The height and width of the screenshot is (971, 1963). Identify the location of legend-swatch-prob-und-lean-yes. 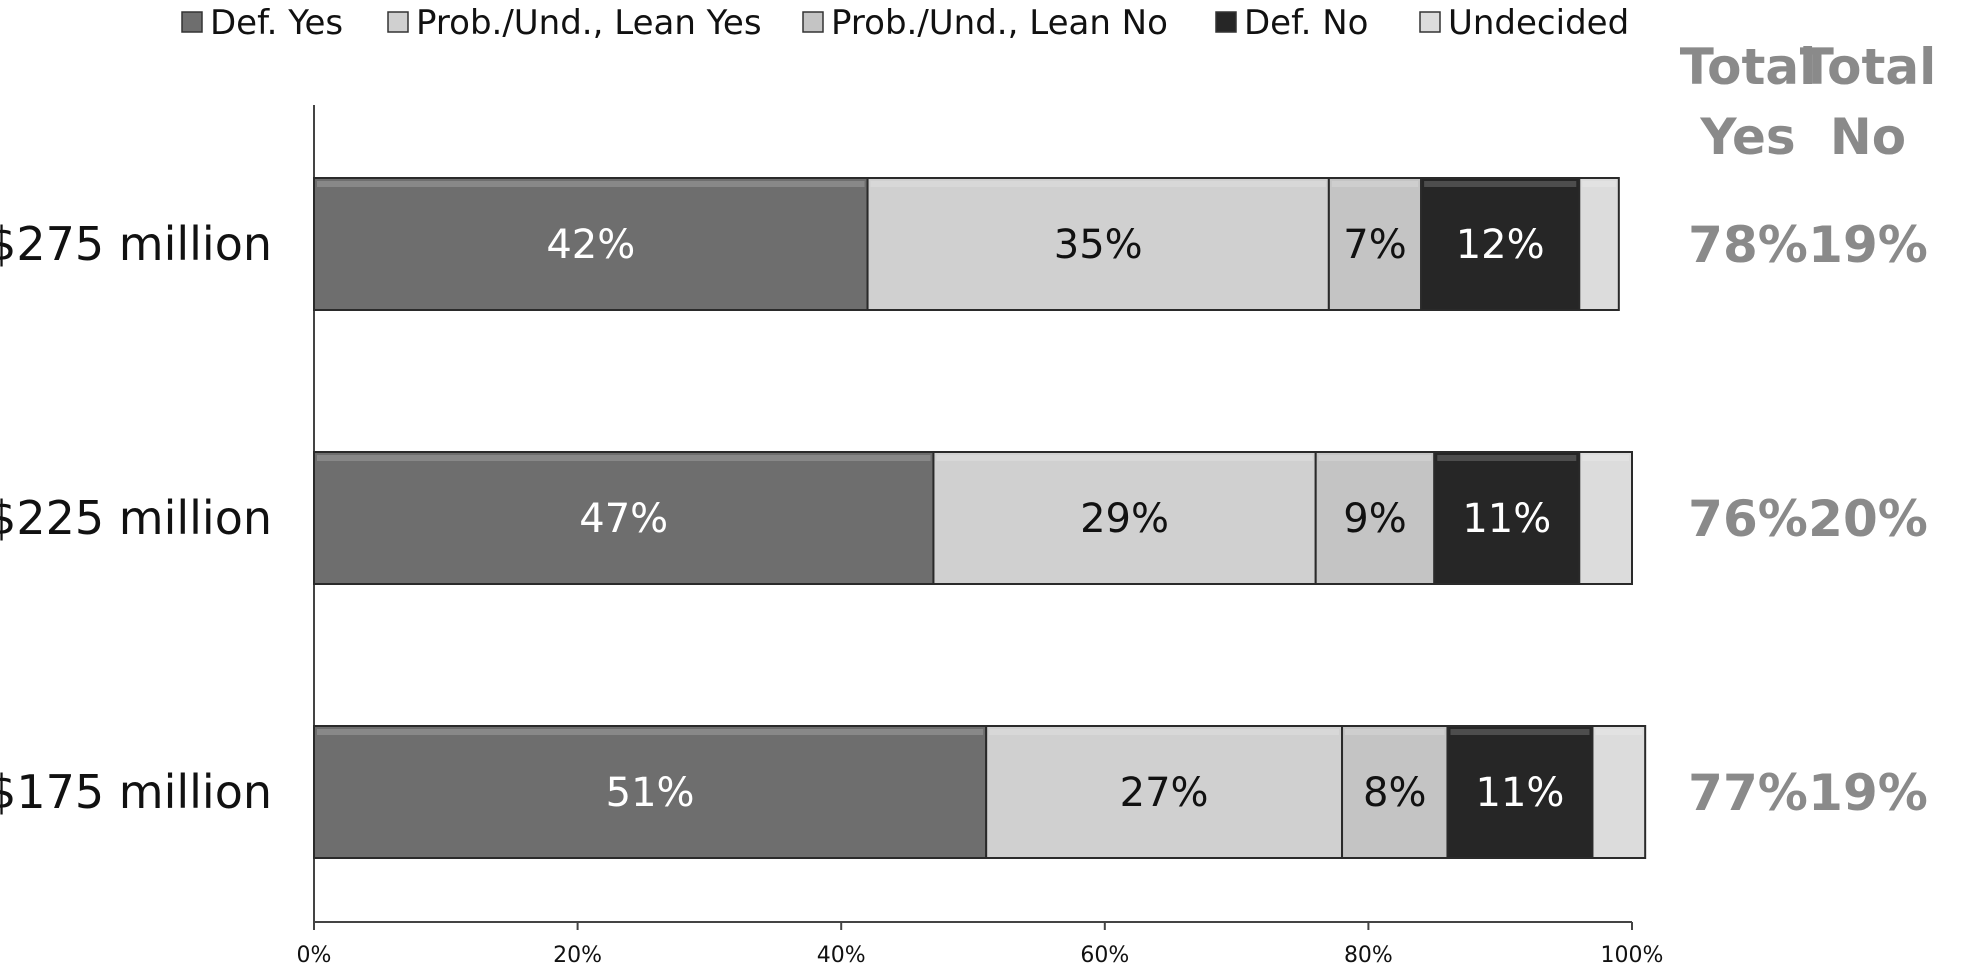
(398, 22).